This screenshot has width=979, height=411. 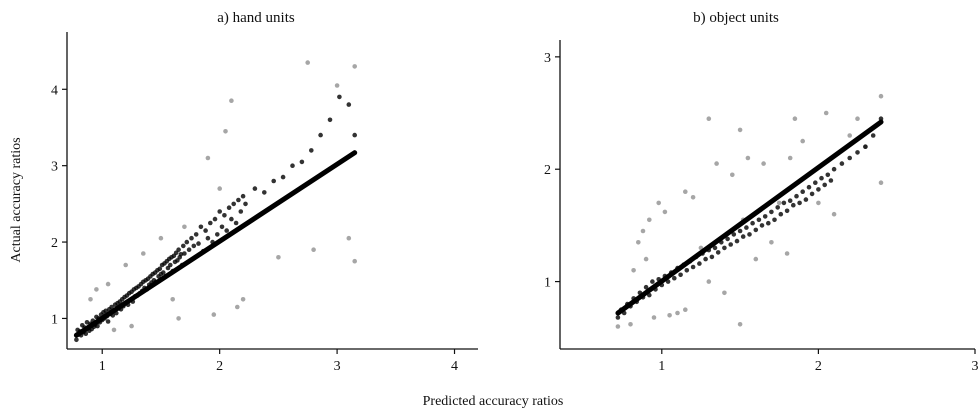 I want to click on panel-b-y-ticks: 1 2 3, so click(x=552, y=171).